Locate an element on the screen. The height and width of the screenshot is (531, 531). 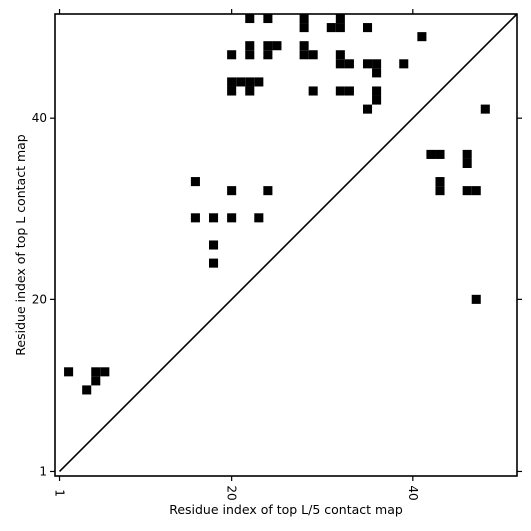
x-tick-label: 1 is located at coordinates (60, 493).